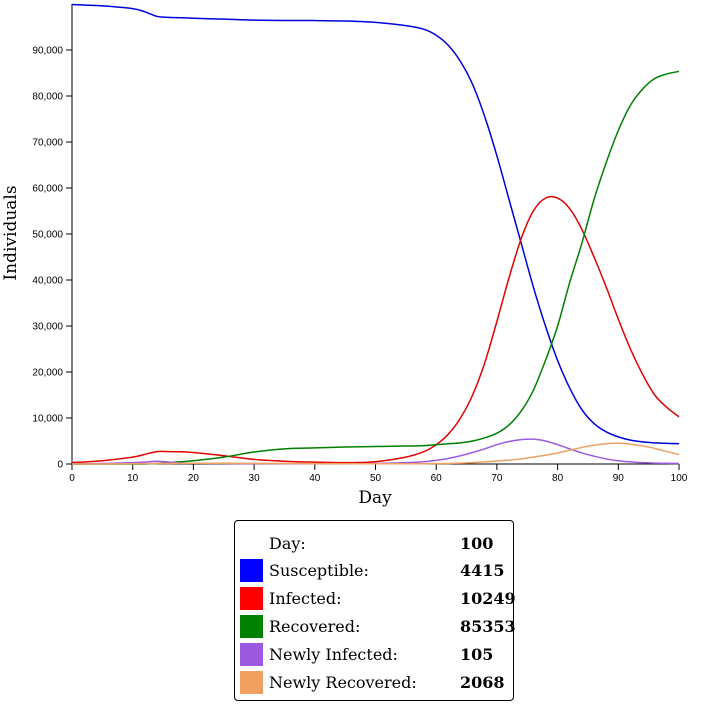 The height and width of the screenshot is (708, 703). What do you see at coordinates (47, 281) in the screenshot?
I see `y-tick-label: 40,000` at bounding box center [47, 281].